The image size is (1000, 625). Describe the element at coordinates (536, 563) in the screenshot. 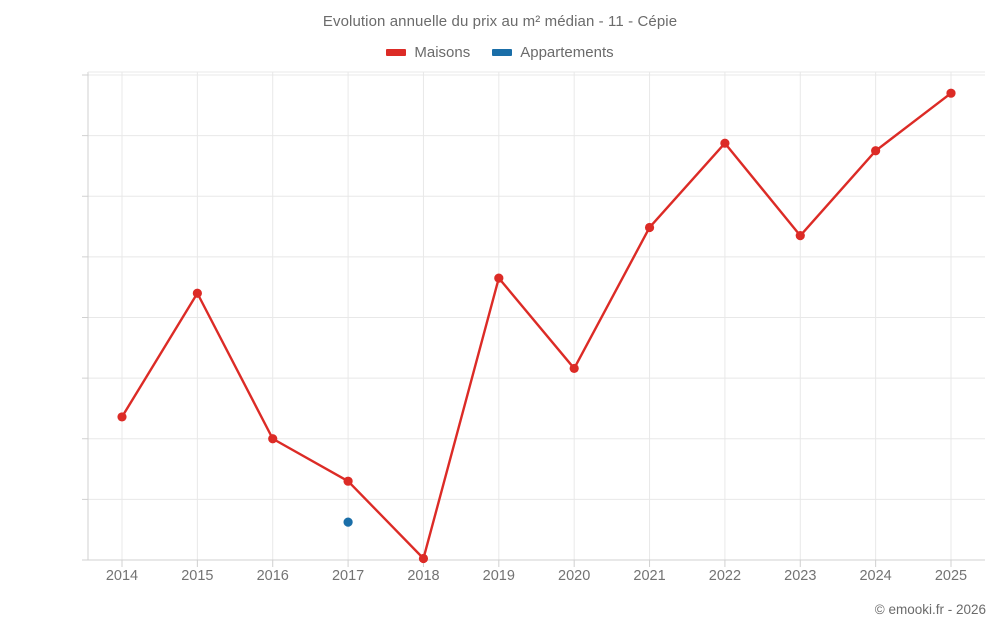

I see `x-axis-ticks` at that location.